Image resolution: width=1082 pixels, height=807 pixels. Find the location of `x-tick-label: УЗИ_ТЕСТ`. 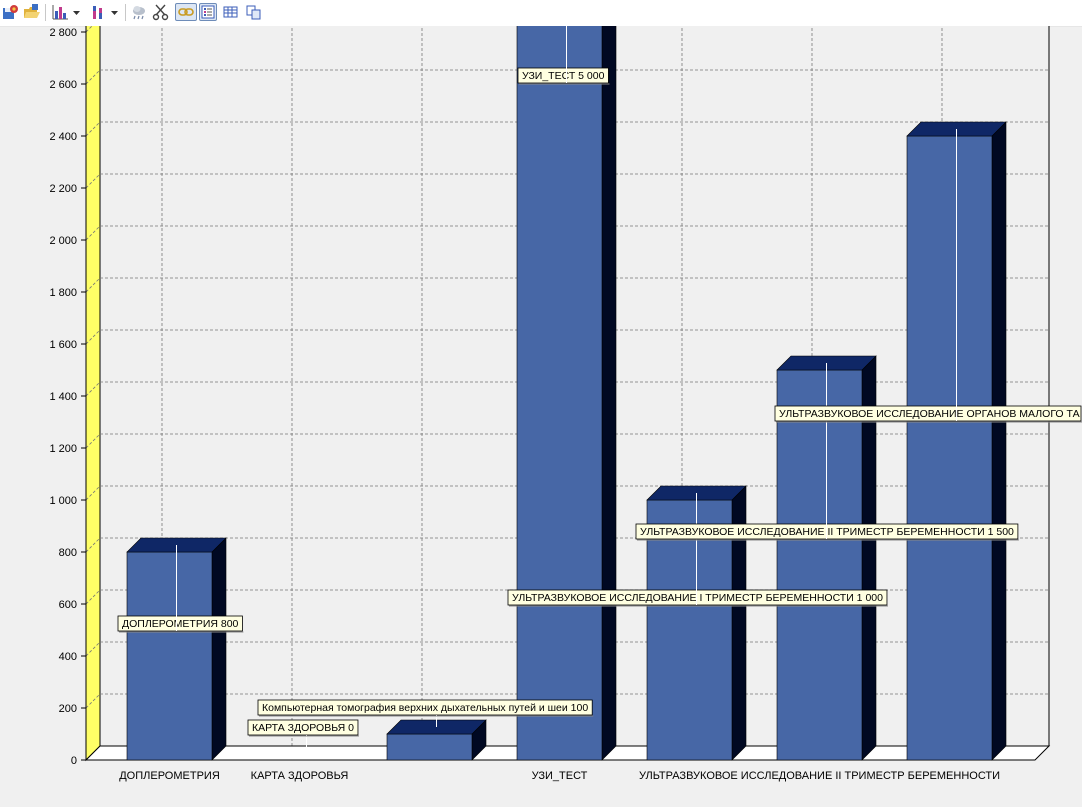

x-tick-label: УЗИ_ТЕСТ is located at coordinates (560, 776).